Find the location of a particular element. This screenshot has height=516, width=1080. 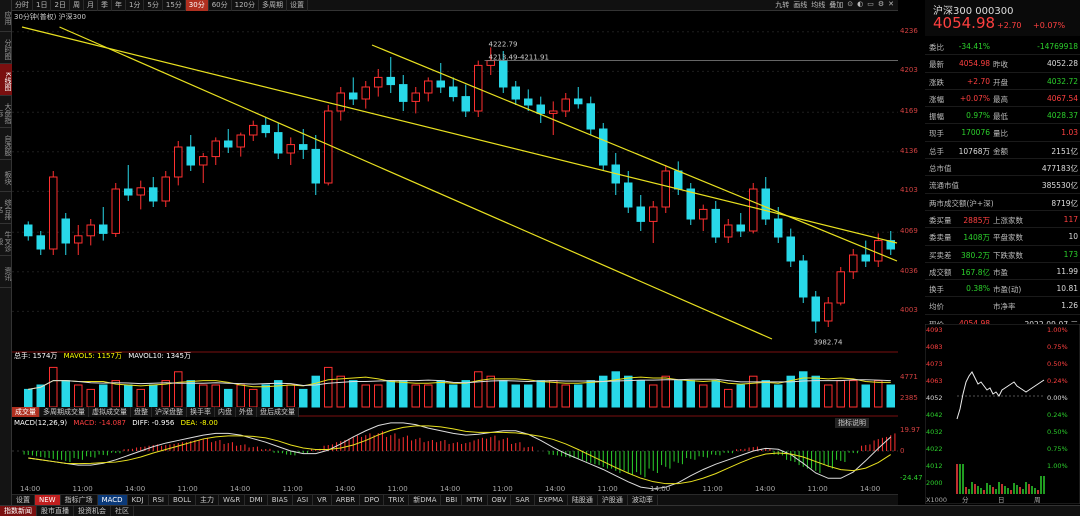

quote-row: 流通市值 385530亿 is located at coordinates (1002, 185).